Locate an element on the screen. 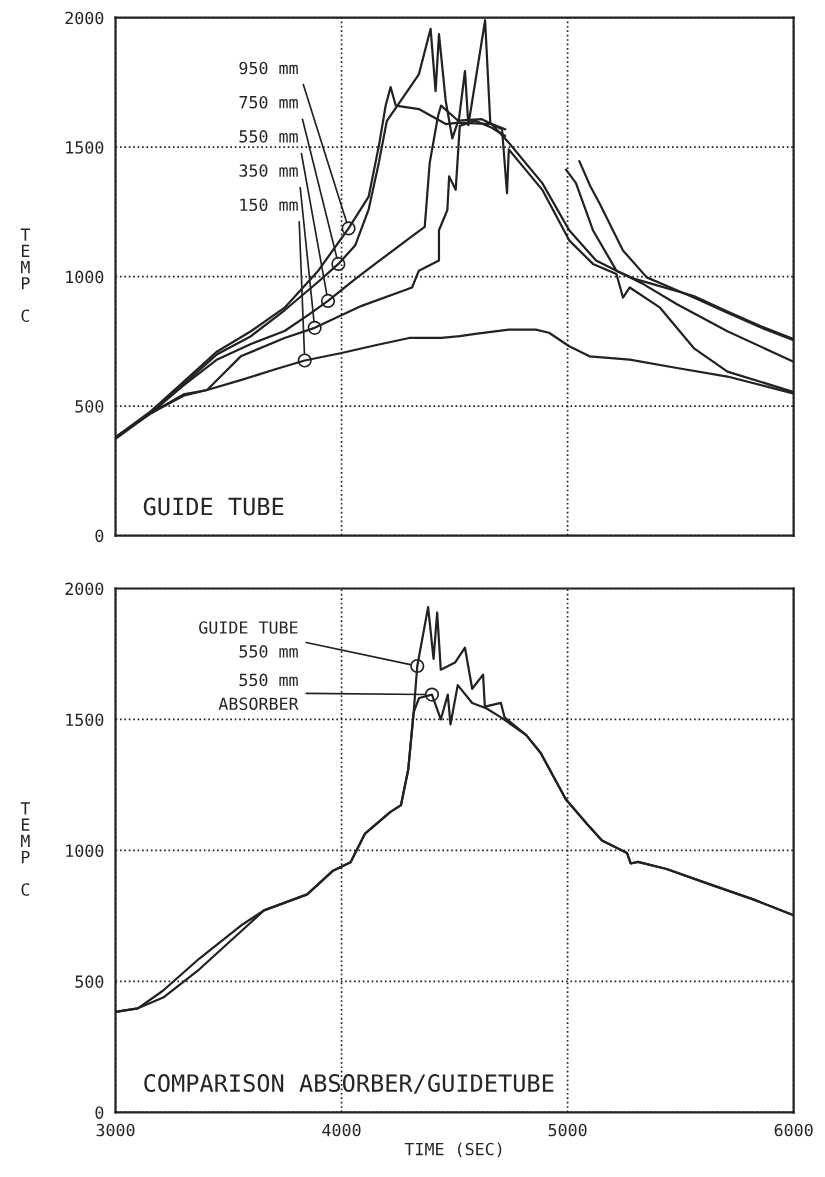  x-tick-label: 6000 is located at coordinates (793, 1130).